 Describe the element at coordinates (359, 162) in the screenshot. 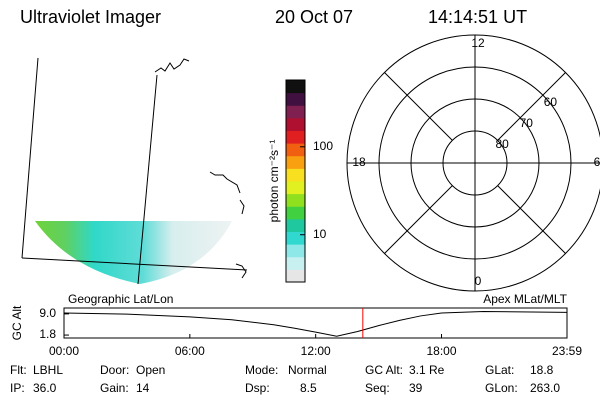

I see `mlt-label: 18` at that location.